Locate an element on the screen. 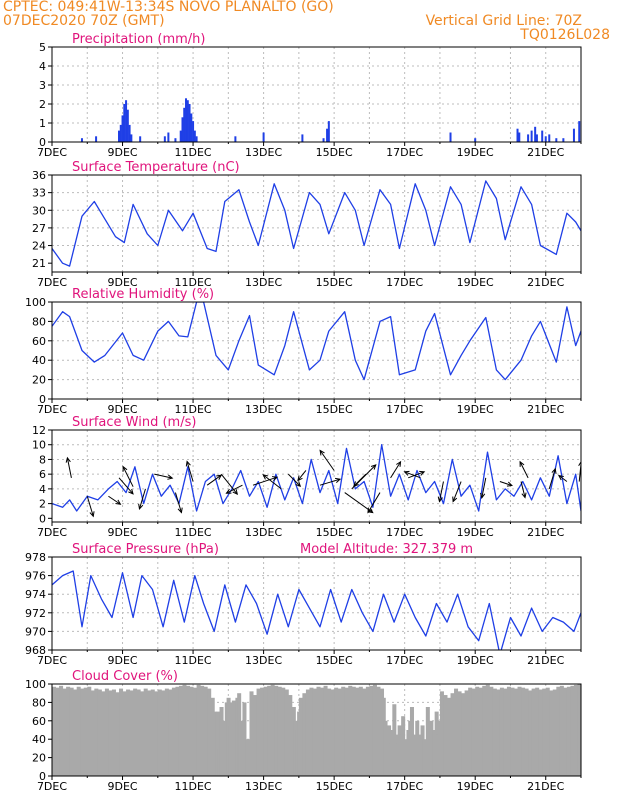  x-tick-label: 9DEC is located at coordinates (122, 532).